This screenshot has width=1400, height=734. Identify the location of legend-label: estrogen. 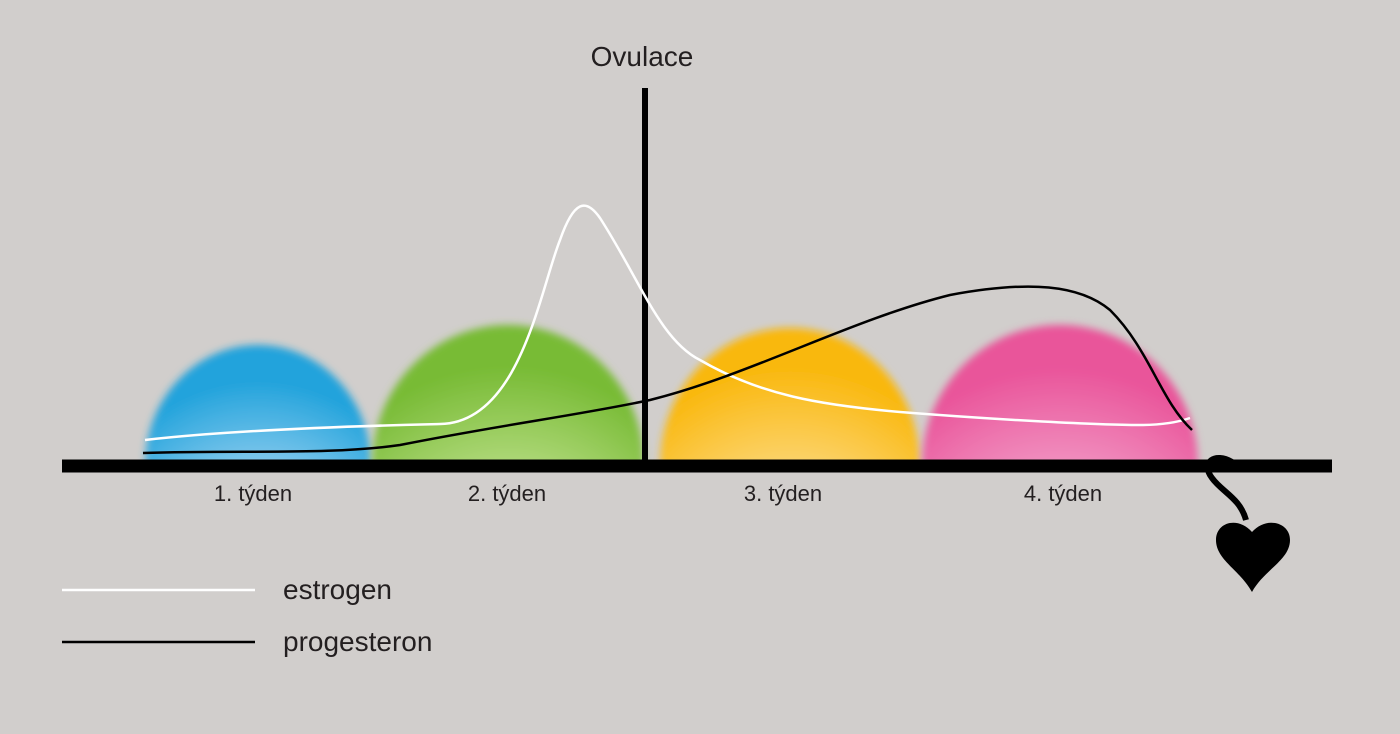
(337, 589).